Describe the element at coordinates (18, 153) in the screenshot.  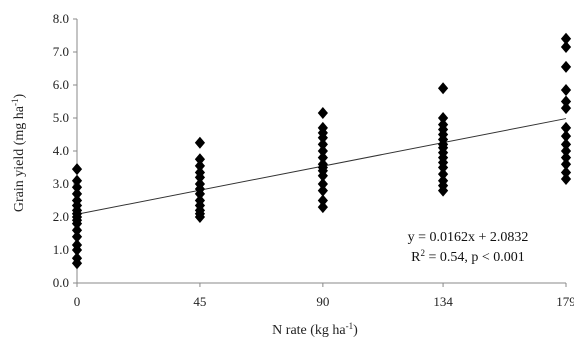
I see `y-axis-title: Grain yield (mg ha-1)` at that location.